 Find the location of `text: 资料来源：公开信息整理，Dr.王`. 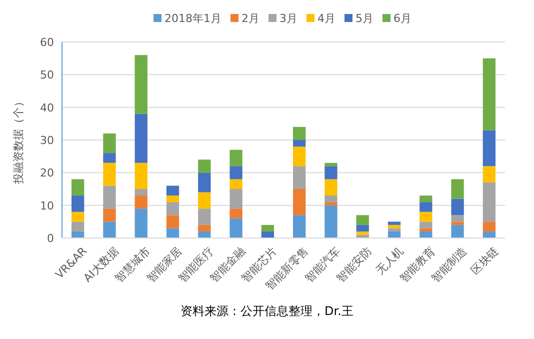

text: 资料来源：公开信息整理，Dr.王 is located at coordinates (267, 311).